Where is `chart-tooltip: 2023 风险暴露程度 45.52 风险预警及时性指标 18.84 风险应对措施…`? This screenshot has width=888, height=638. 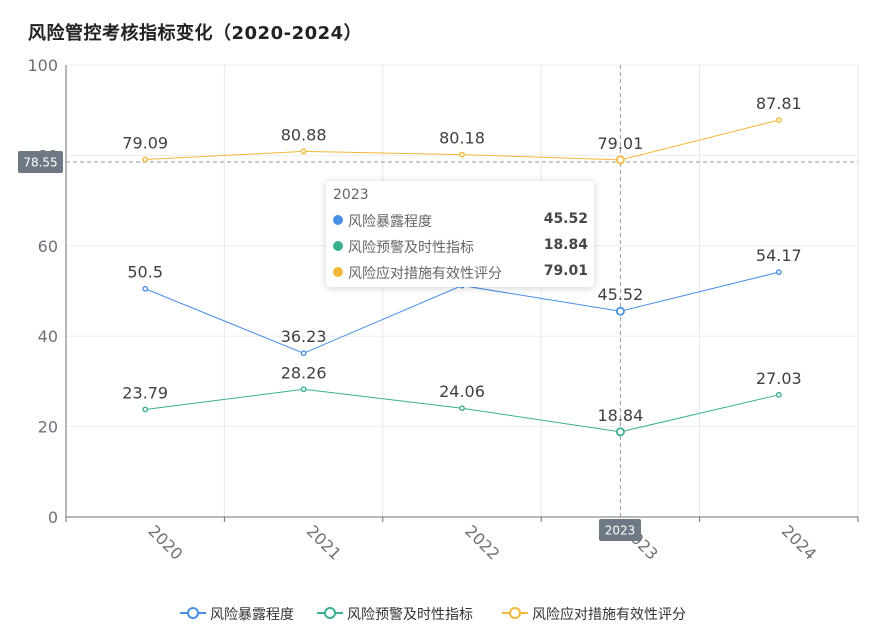 chart-tooltip: 2023 风险暴露程度 45.52 风险预警及时性指标 18.84 风险应对措施… is located at coordinates (460, 234).